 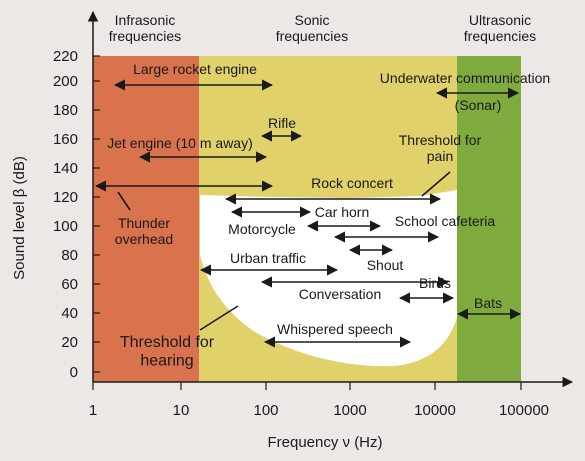 I want to click on y-tick-label: 60, so click(x=69, y=284).